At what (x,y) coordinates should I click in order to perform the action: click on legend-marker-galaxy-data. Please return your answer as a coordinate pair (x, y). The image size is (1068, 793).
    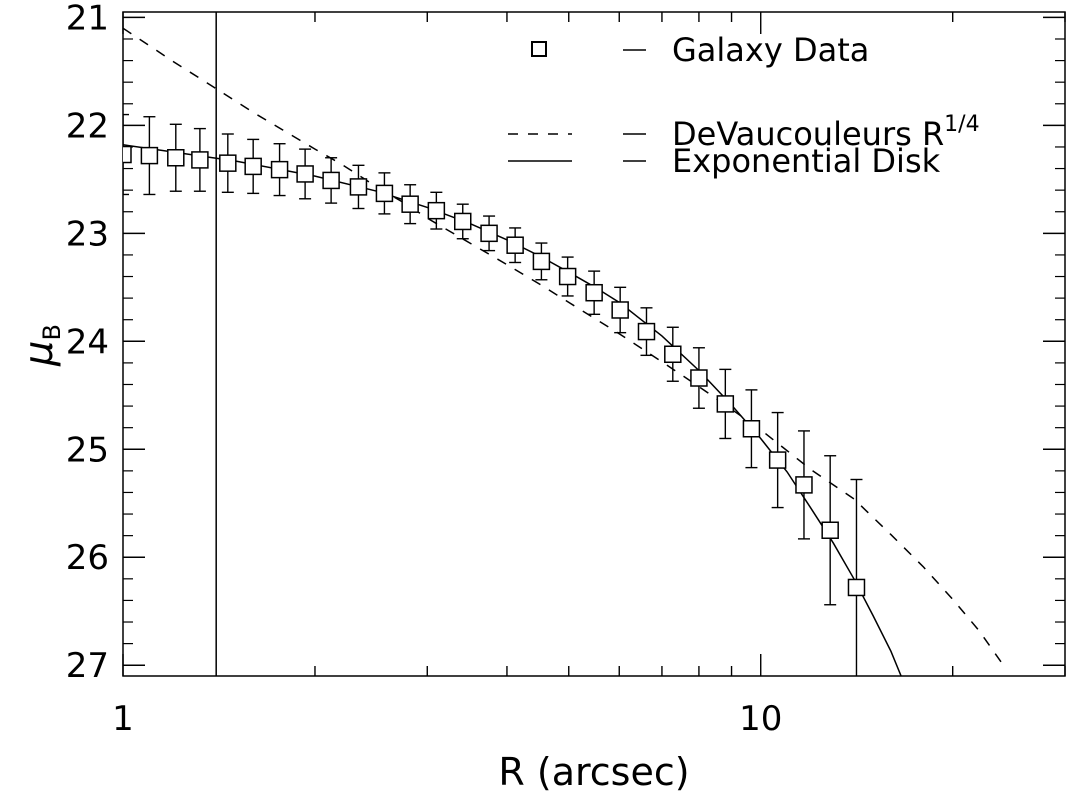
    Looking at the image, I should click on (539, 49).